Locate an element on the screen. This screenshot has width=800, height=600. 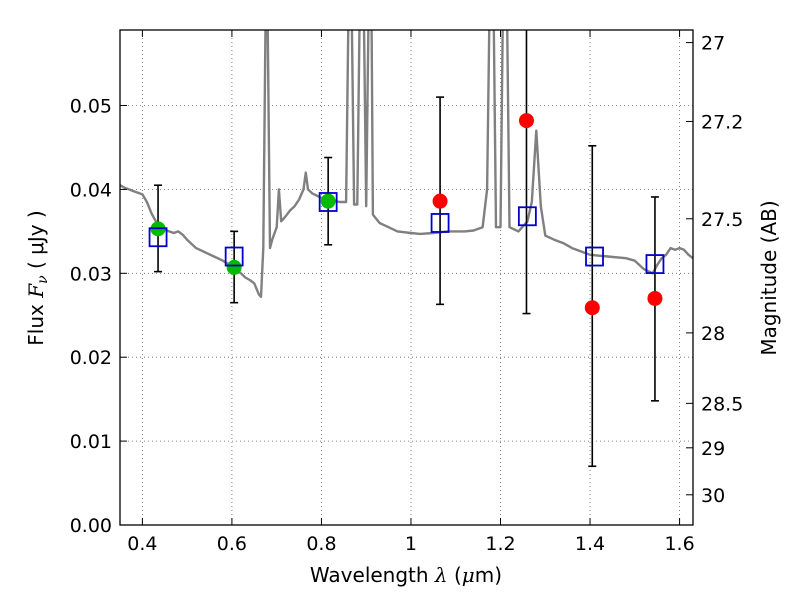
y-axis-ticks: 0.00 0.01 0.02 0.03 0.04 0.05 is located at coordinates (98, 316).